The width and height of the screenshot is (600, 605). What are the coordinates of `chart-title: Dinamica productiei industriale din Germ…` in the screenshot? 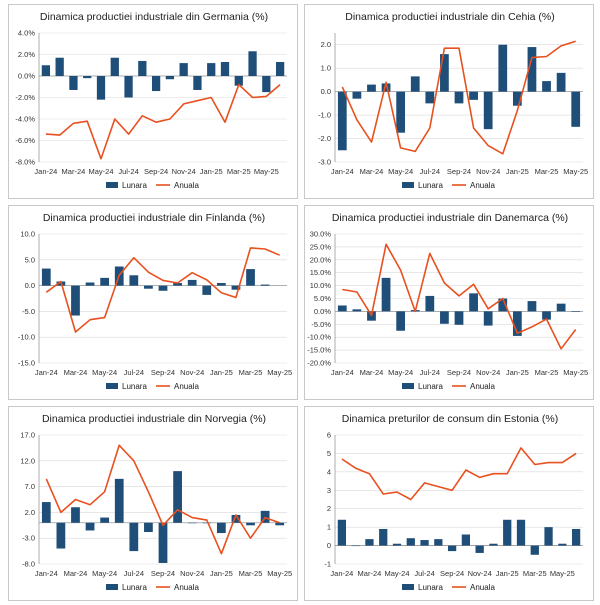 It's located at (154, 17).